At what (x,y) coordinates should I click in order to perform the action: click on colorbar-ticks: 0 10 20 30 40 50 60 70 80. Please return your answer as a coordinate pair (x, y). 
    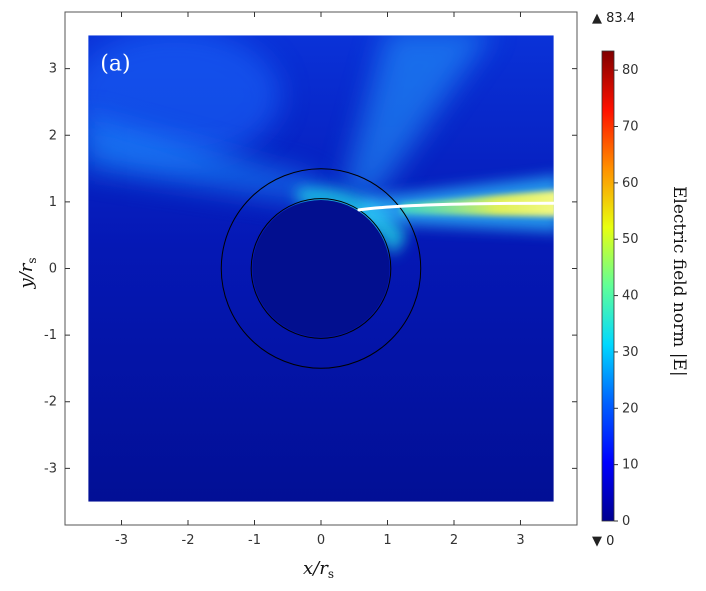
    Looking at the image, I should click on (626, 296).